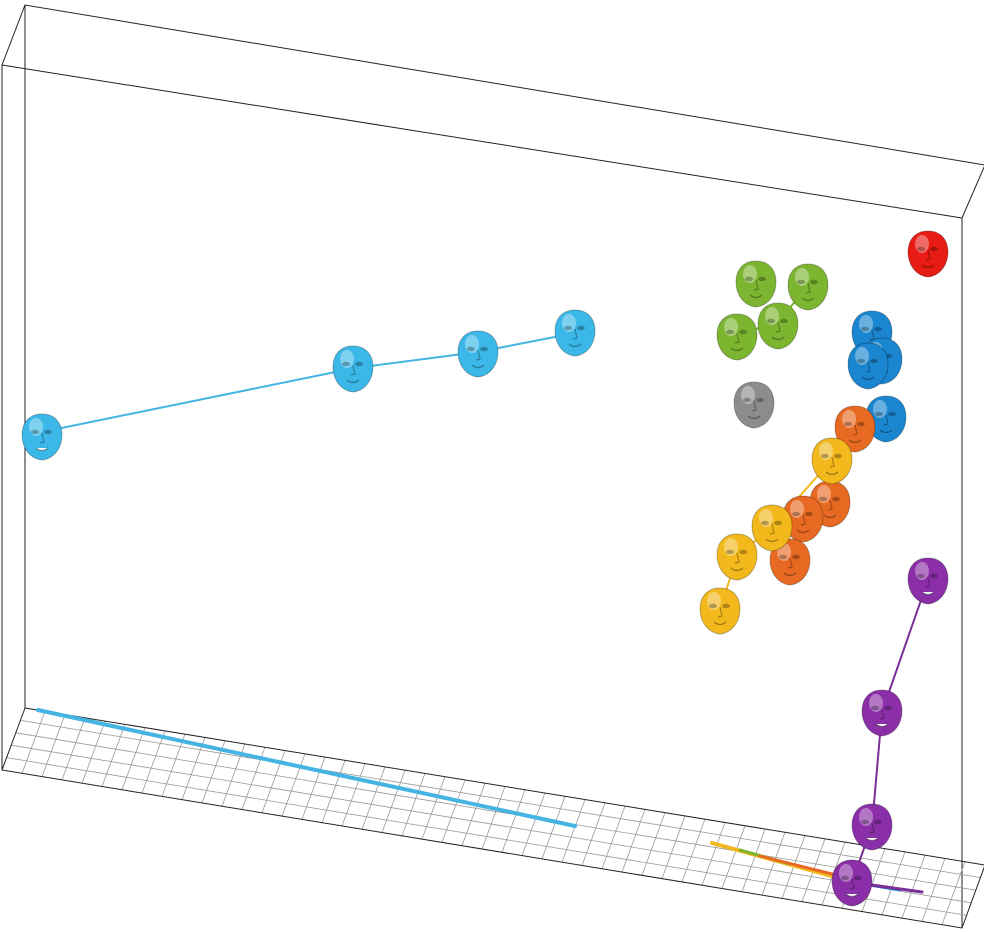  Describe the element at coordinates (800, 866) in the screenshot. I see `floor-shadow-orange` at that location.